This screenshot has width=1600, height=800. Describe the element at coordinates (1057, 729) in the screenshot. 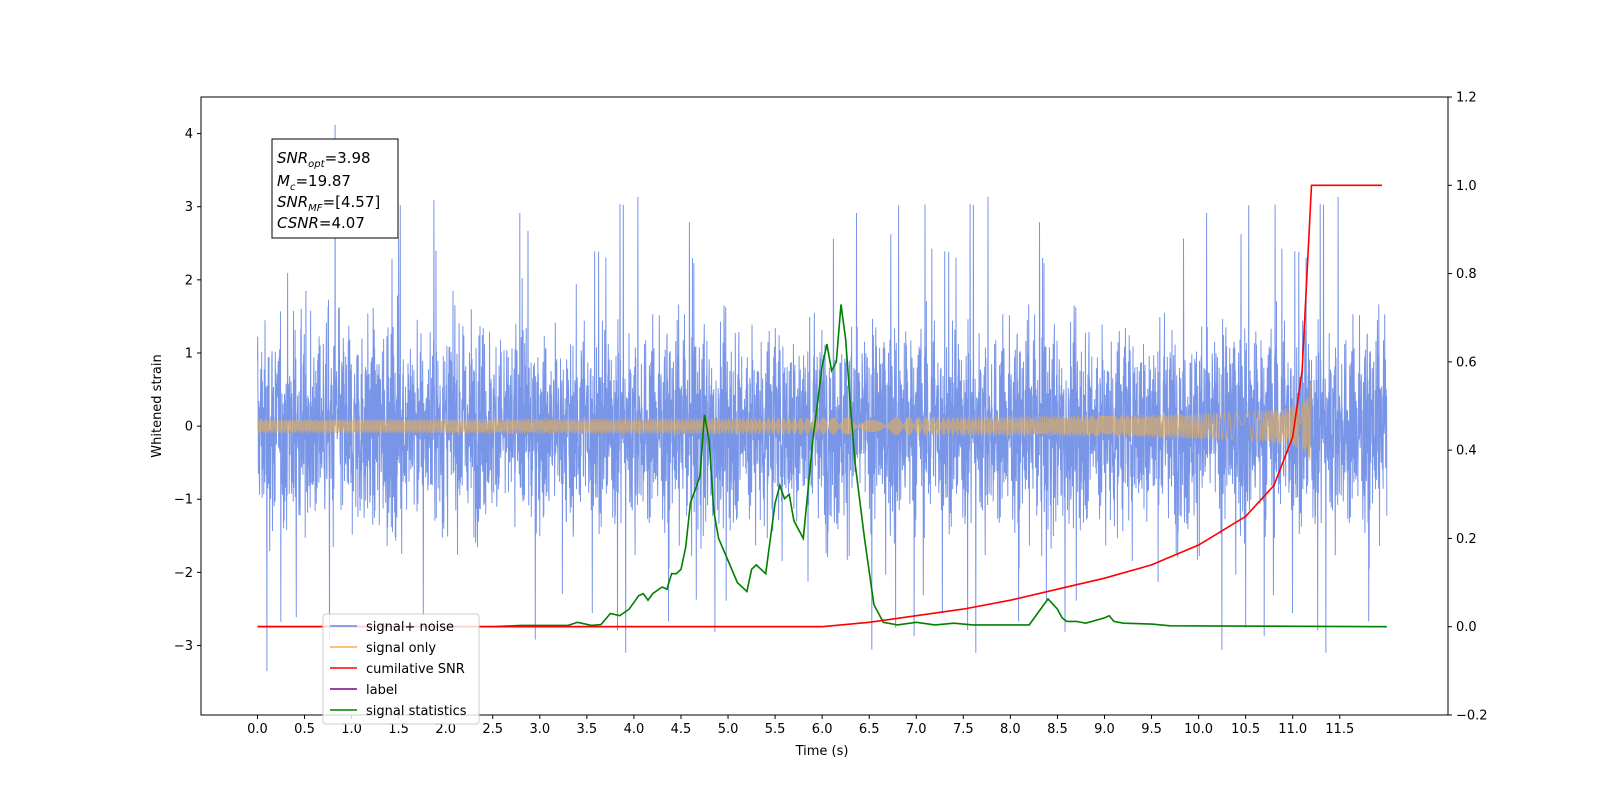

I see `x-tick-label: 8.5` at that location.